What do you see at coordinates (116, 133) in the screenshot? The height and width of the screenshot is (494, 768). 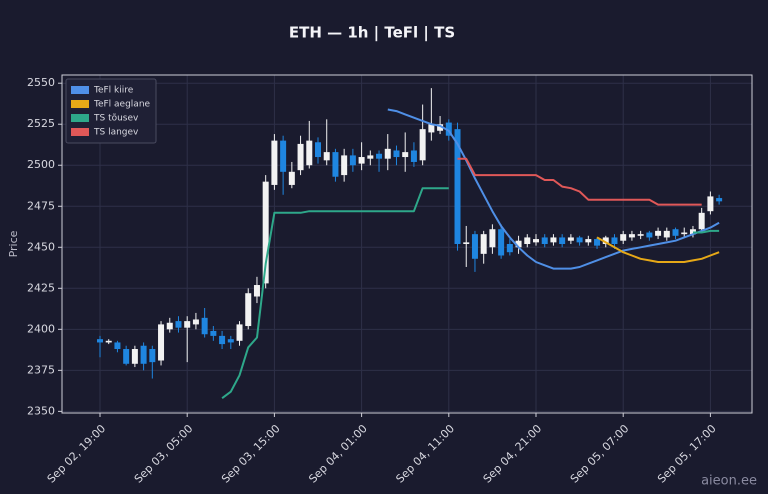 I see `legend-label: TS langev` at bounding box center [116, 133].